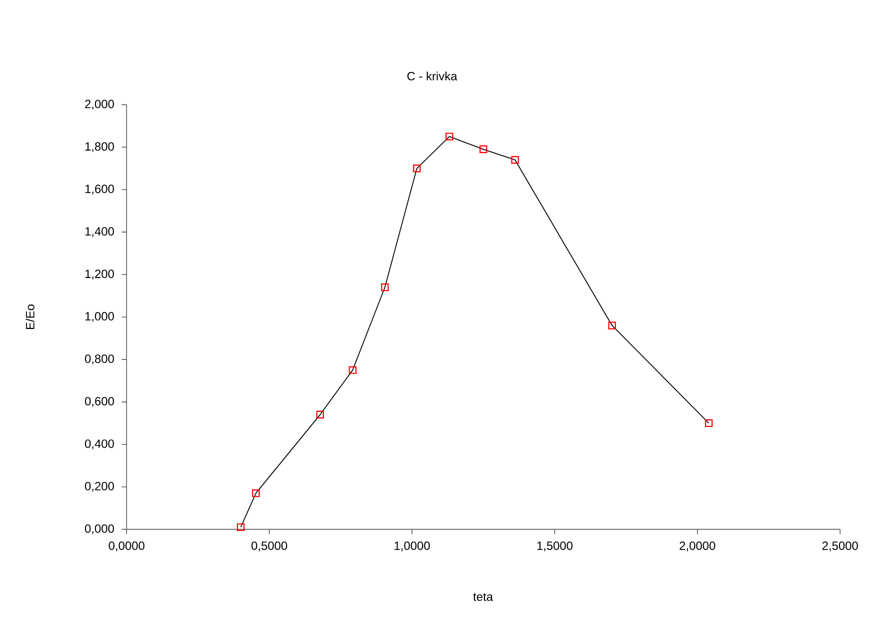 The width and height of the screenshot is (869, 619). I want to click on chart-title: C - krivka, so click(432, 76).